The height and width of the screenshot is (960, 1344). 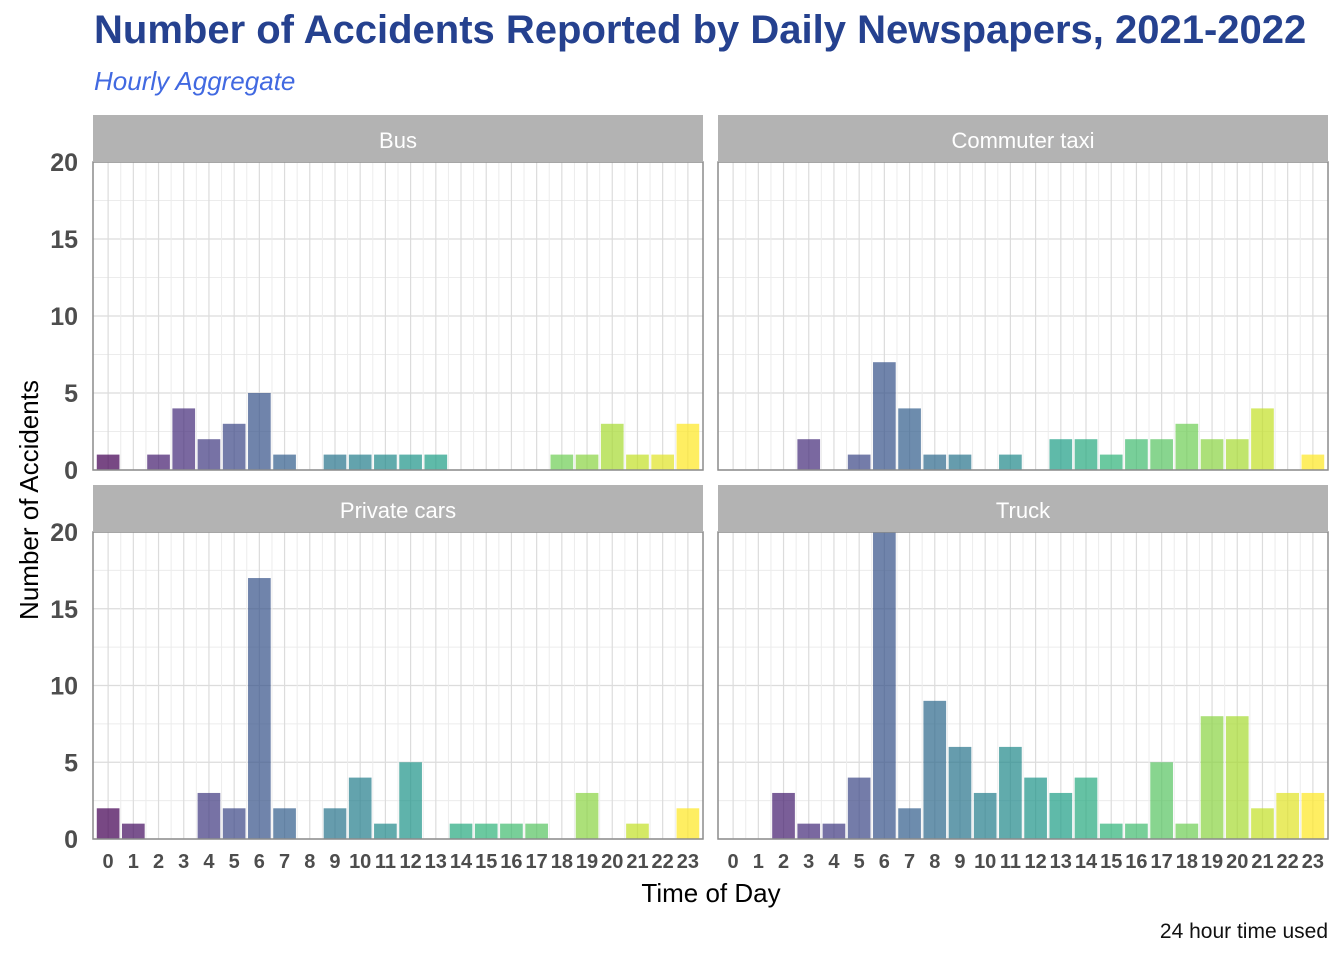 I want to click on facet-strip-label: Commuter taxi, so click(x=1022, y=140).